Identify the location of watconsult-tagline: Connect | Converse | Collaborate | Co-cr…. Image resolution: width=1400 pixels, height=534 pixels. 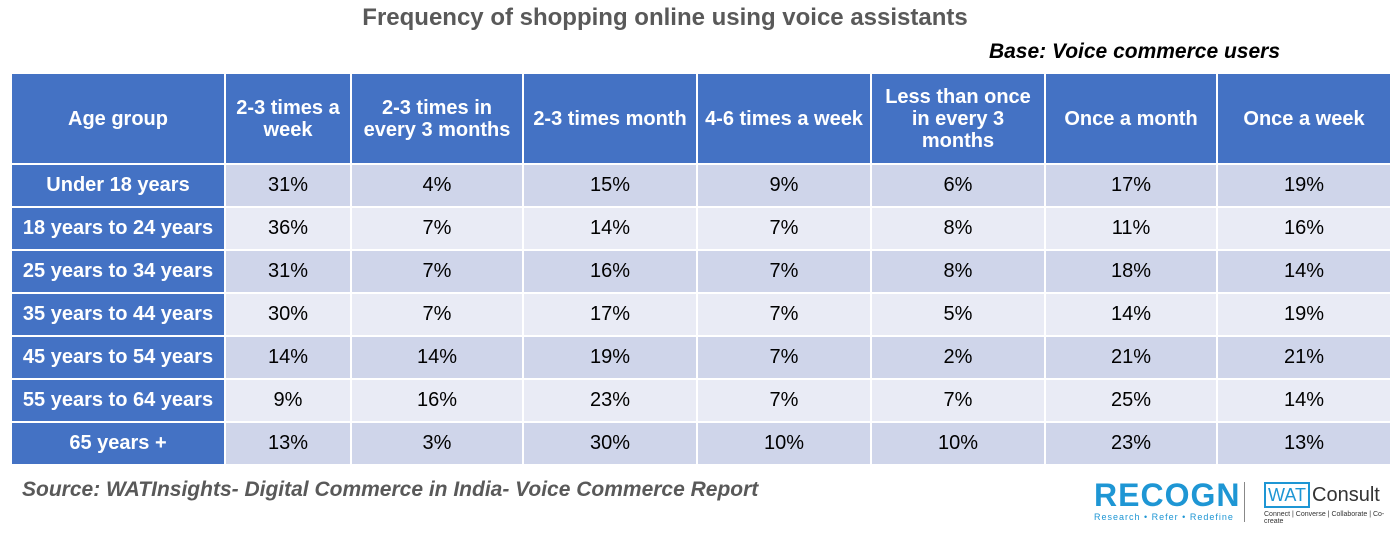
(1324, 518).